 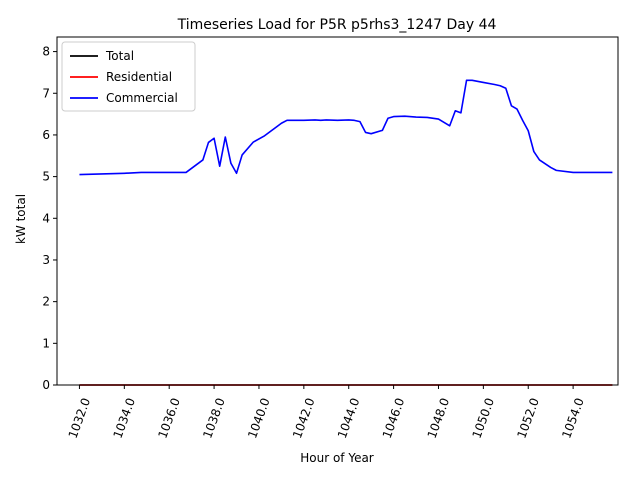 I want to click on y-tick-label: 6, so click(x=46, y=135).